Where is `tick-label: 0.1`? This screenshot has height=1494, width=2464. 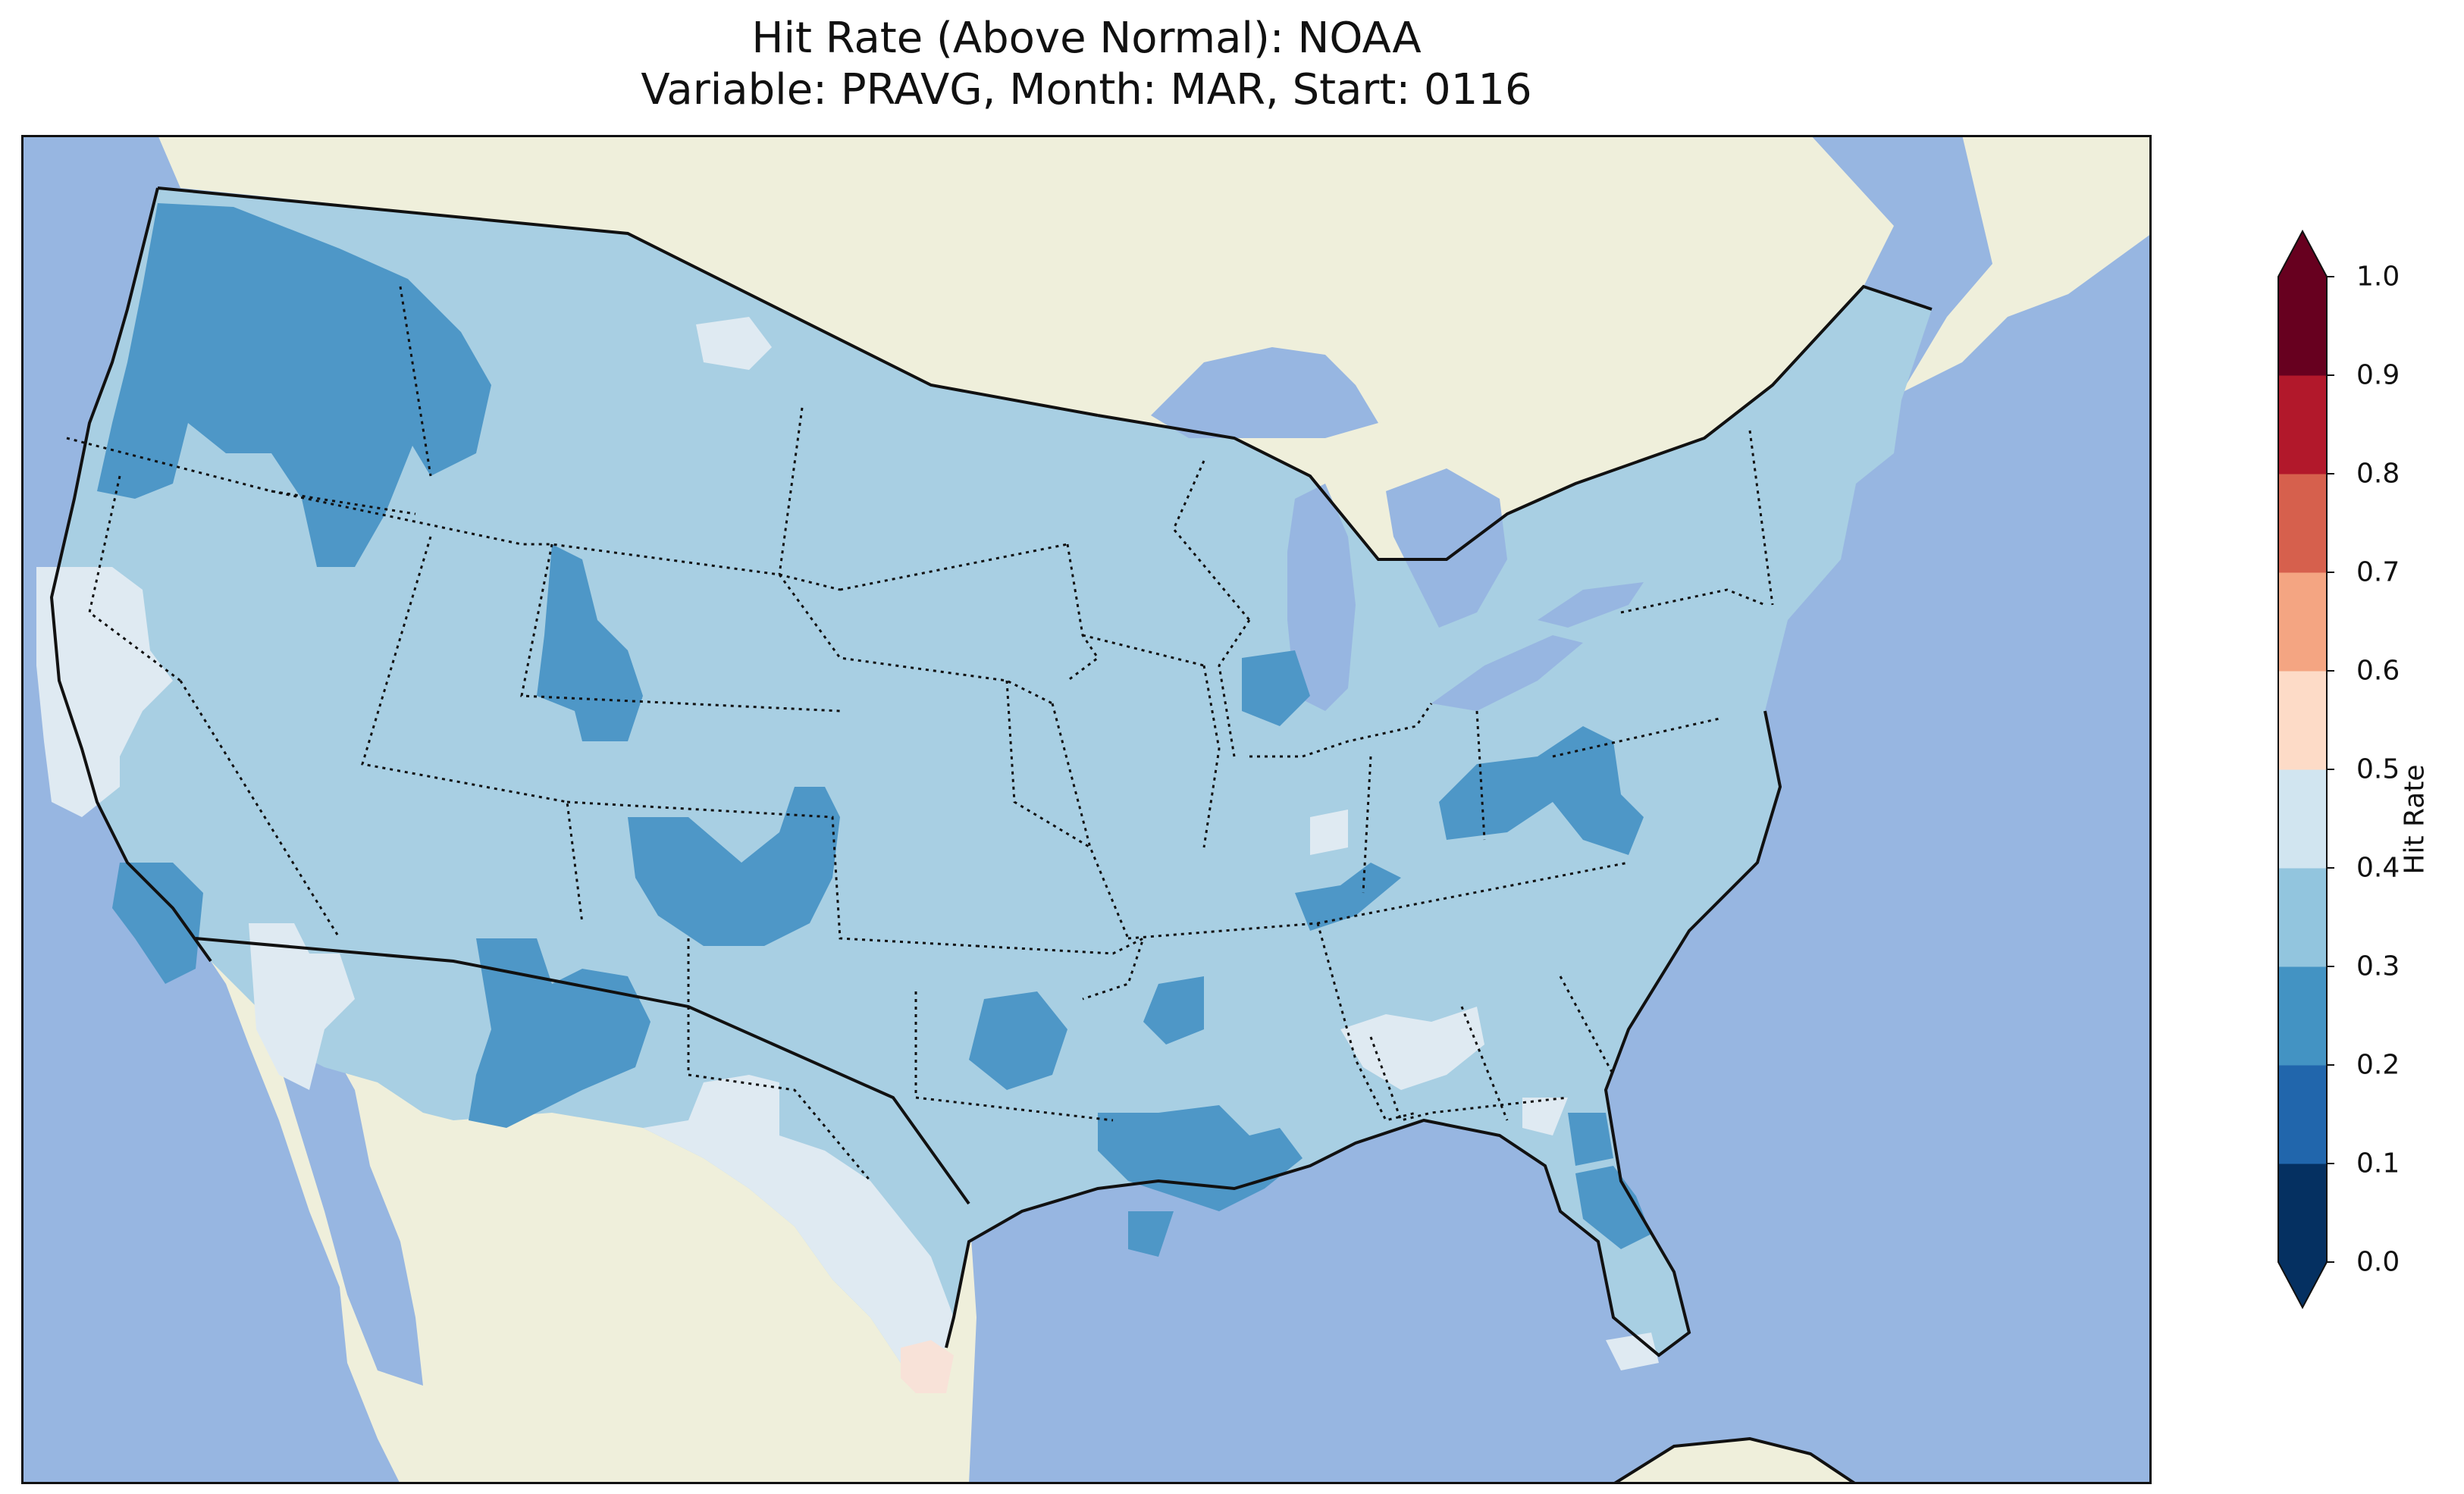
tick-label: 0.1 is located at coordinates (2378, 1163).